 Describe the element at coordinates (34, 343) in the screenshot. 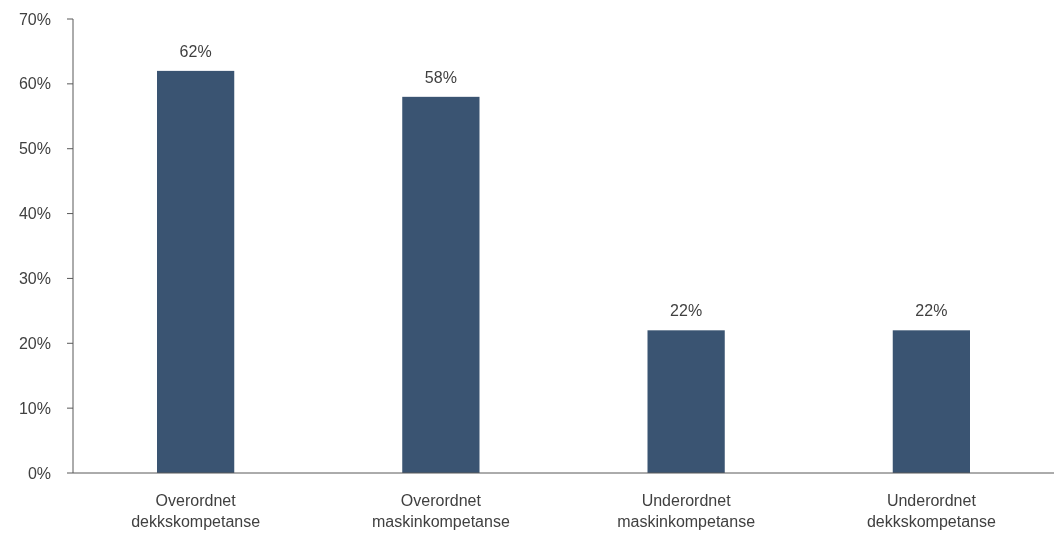

I see `y-tick-label: 20%` at that location.